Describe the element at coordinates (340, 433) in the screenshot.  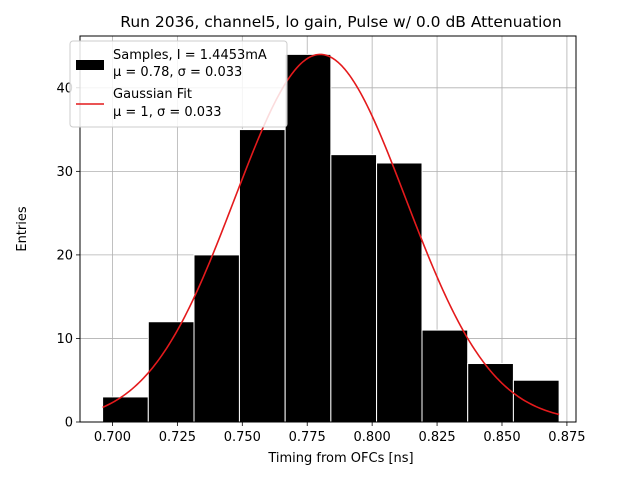
I see `x-axis-ticks: 0.700 0.725 0.750 0.775 0.800 0.825 0.850 0.875` at that location.